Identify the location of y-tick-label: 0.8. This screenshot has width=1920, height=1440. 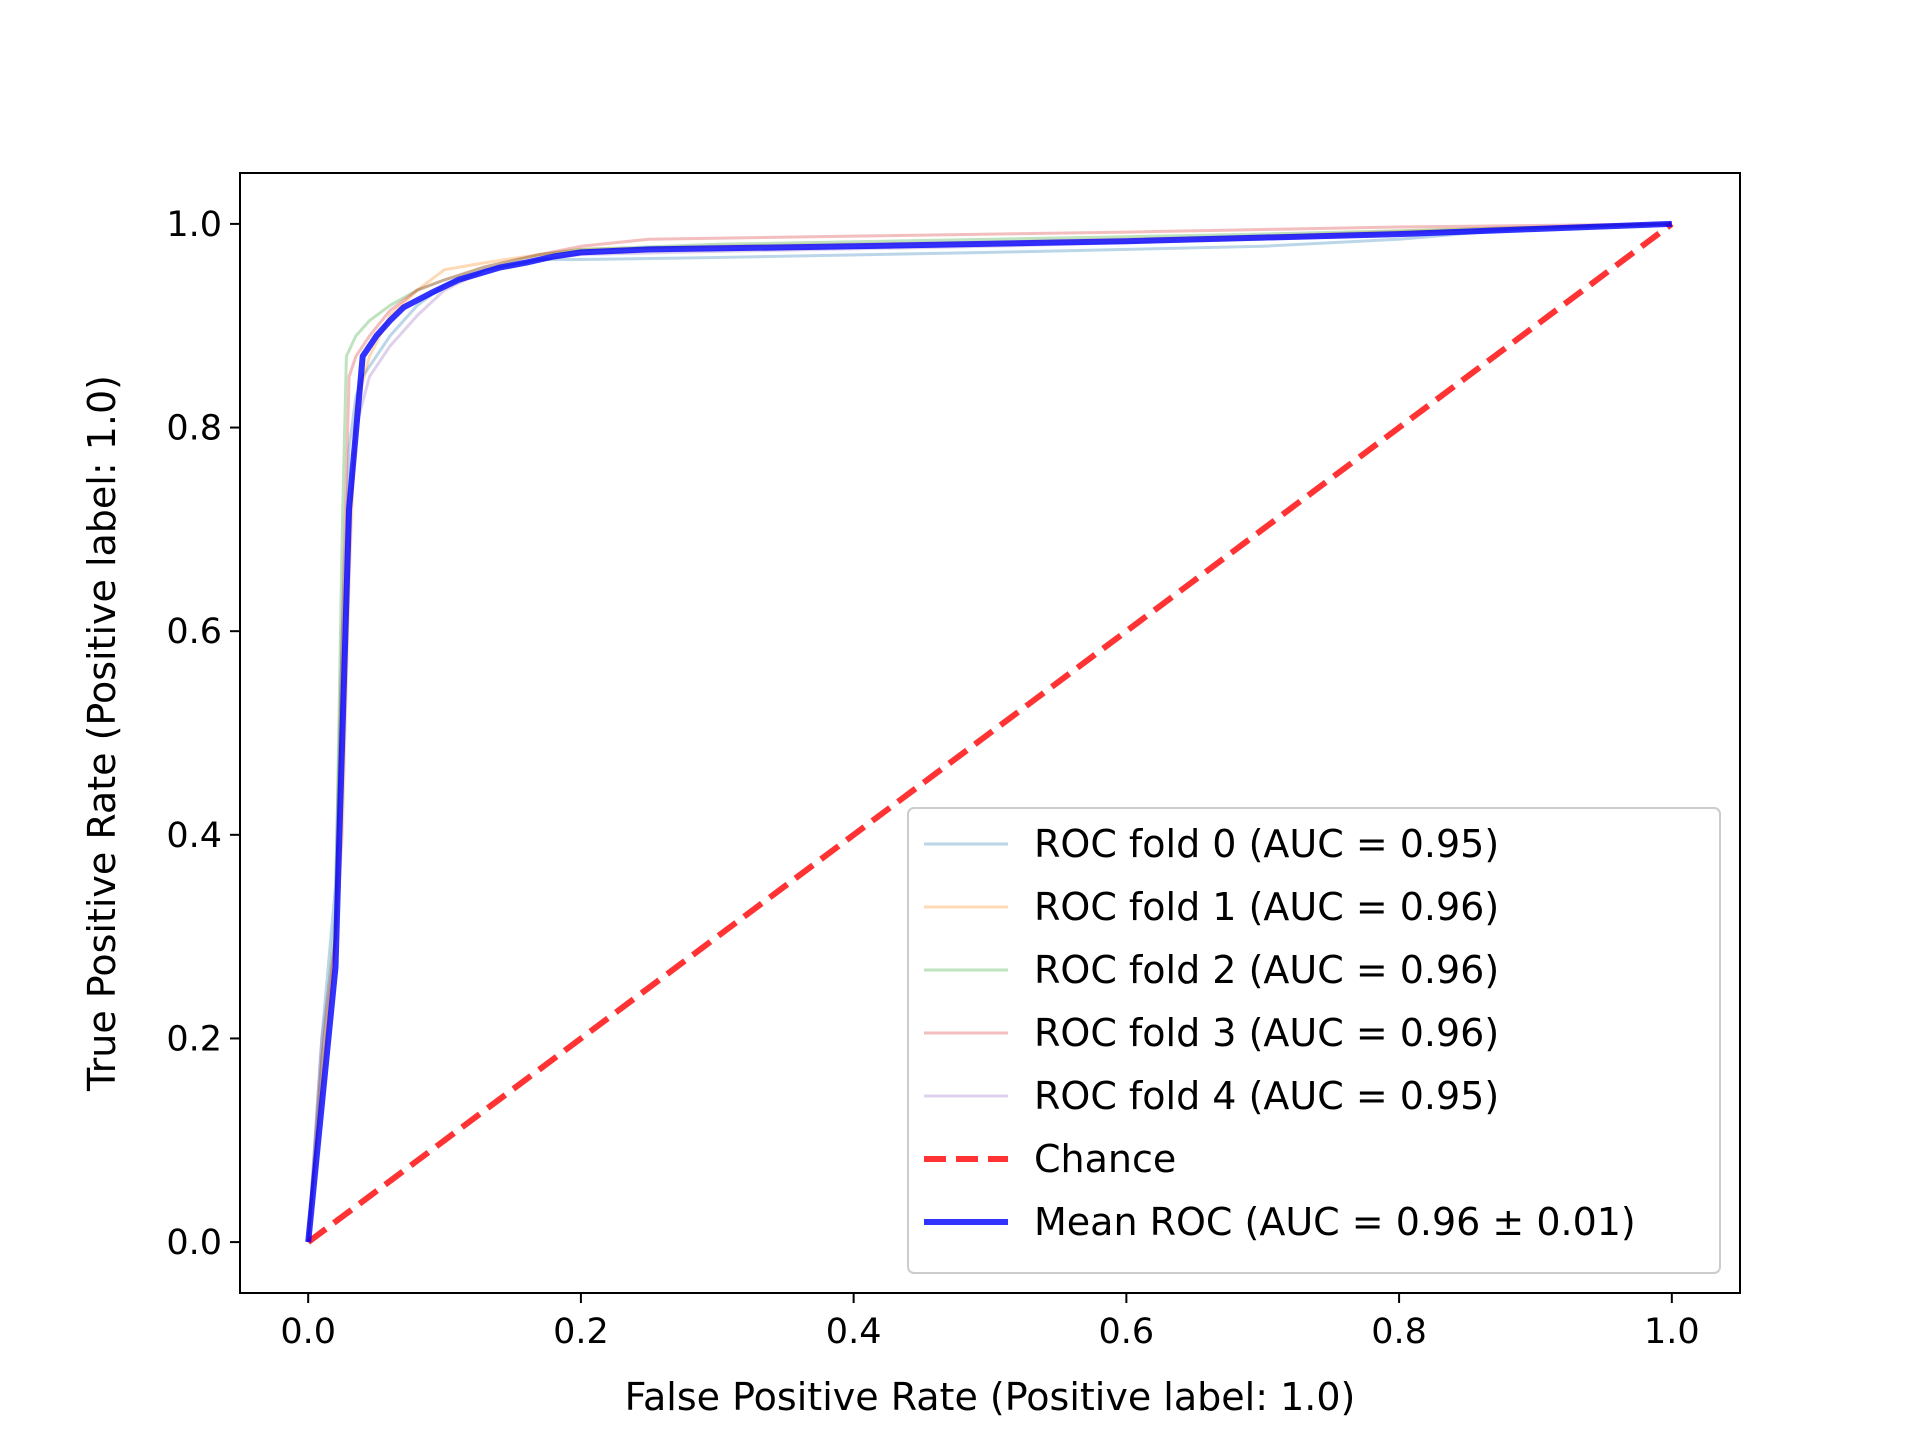
(194, 429).